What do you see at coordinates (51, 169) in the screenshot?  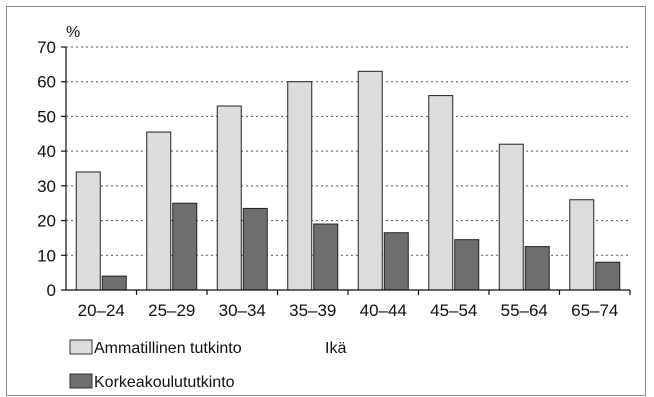 I see `y-tick-labels: 0 10 20 30 40 50 60 70` at bounding box center [51, 169].